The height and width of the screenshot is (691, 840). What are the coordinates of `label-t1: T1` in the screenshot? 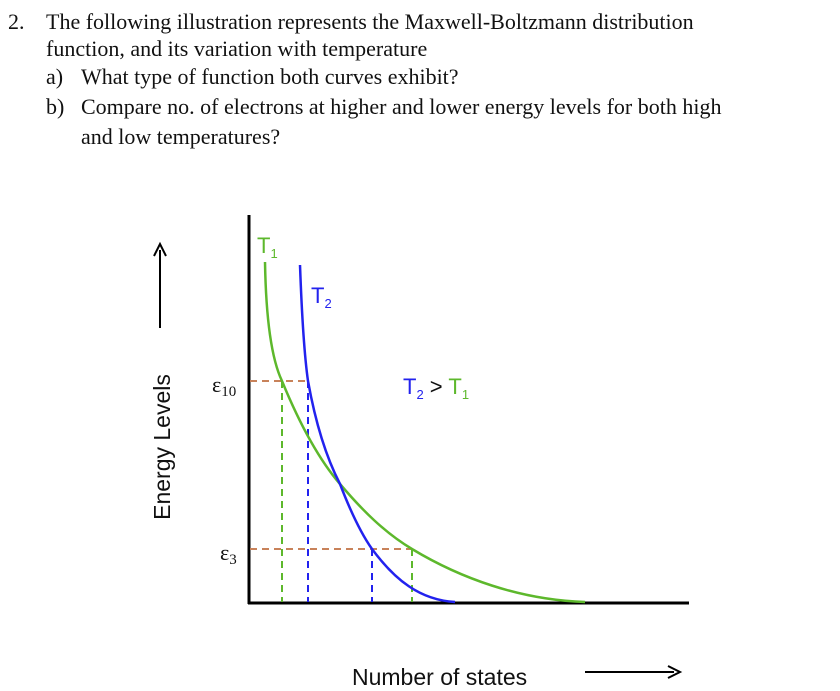 It's located at (267, 247).